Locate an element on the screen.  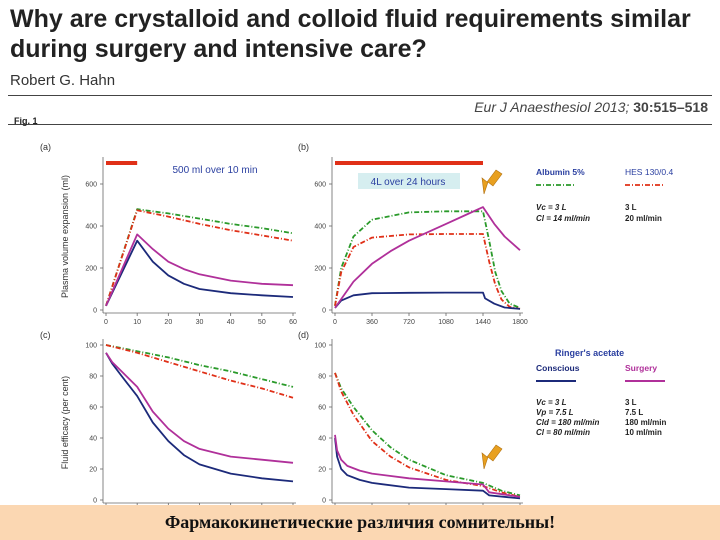
x-tick-label: 40 is located at coordinates (231, 322).